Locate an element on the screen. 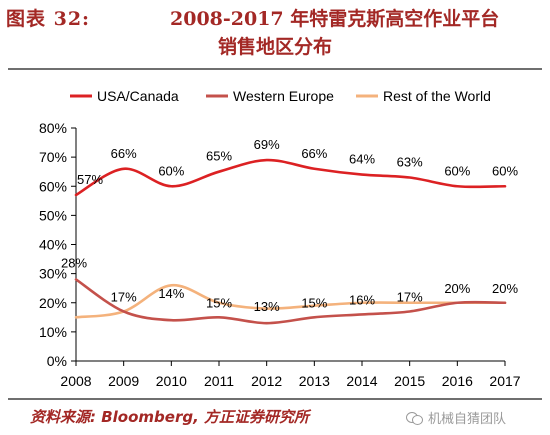 This screenshot has width=550, height=435. wechat-icon is located at coordinates (415, 418).